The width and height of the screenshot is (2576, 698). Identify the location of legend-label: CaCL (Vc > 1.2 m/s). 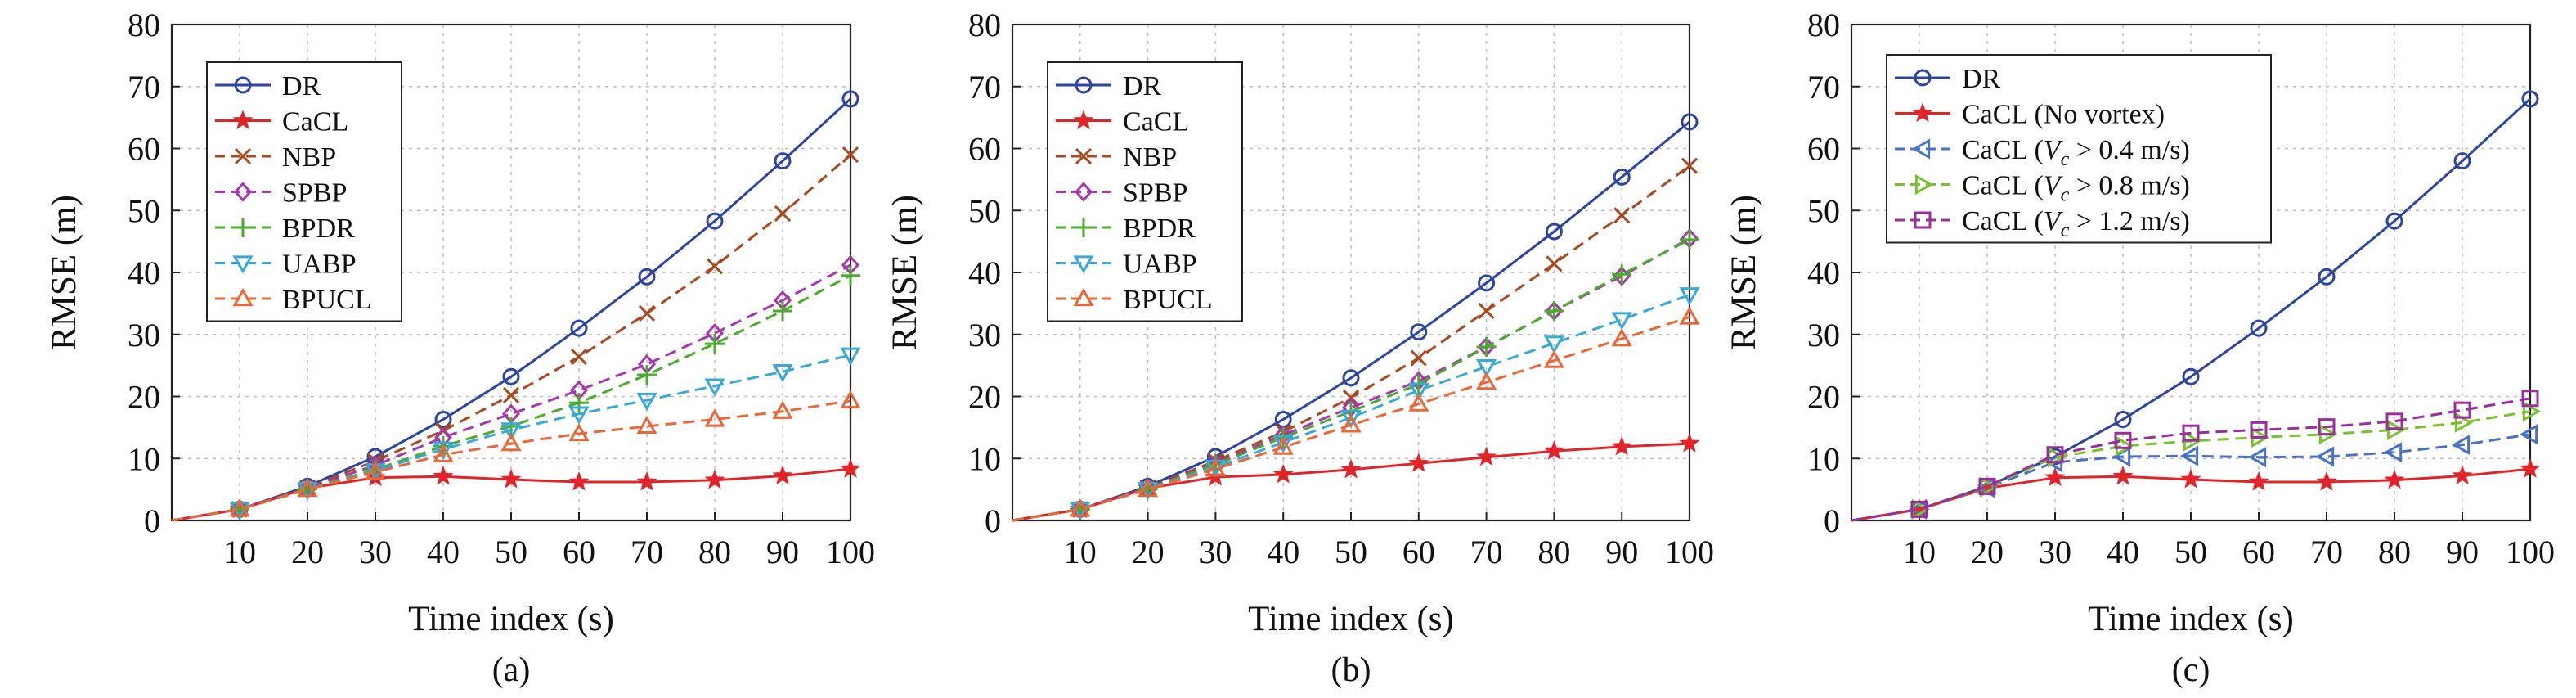
(2076, 223).